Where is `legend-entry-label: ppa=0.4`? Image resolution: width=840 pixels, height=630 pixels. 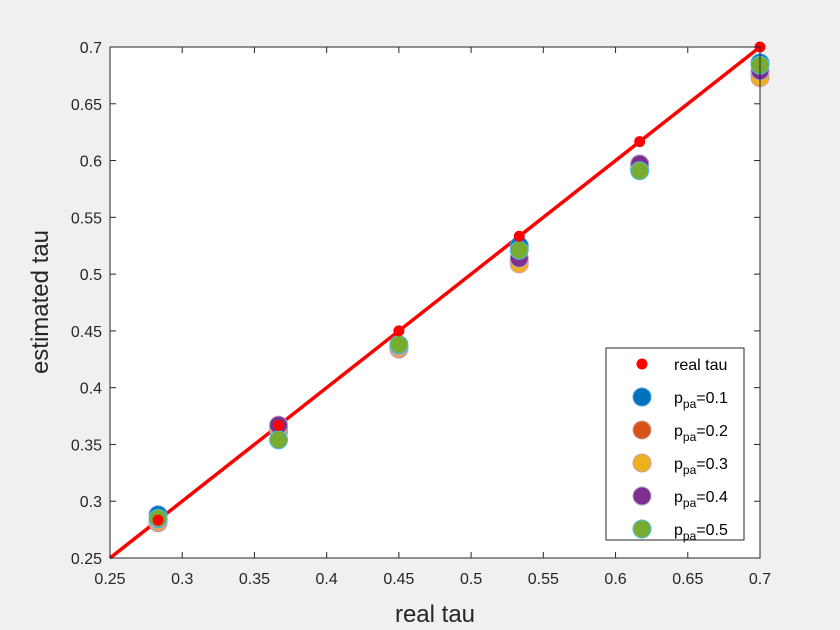
legend-entry-label: ppa=0.4 is located at coordinates (701, 499).